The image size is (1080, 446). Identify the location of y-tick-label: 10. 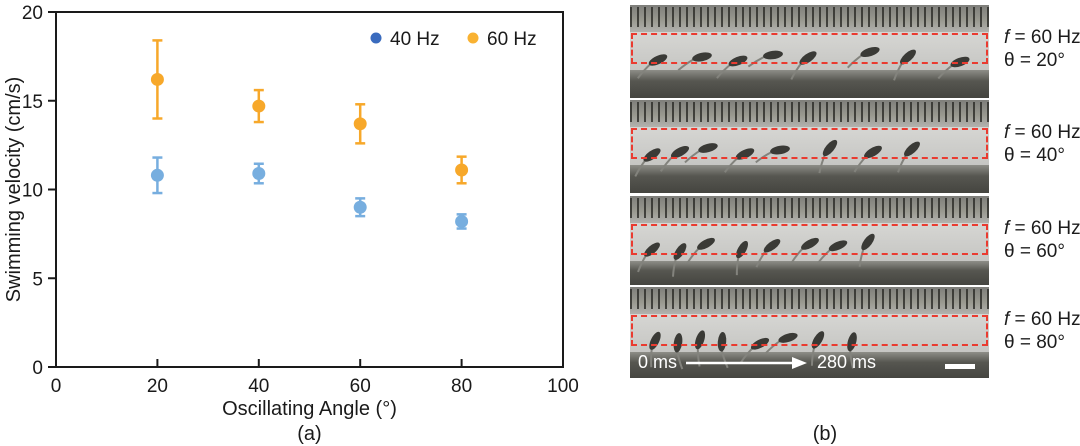
(32, 191).